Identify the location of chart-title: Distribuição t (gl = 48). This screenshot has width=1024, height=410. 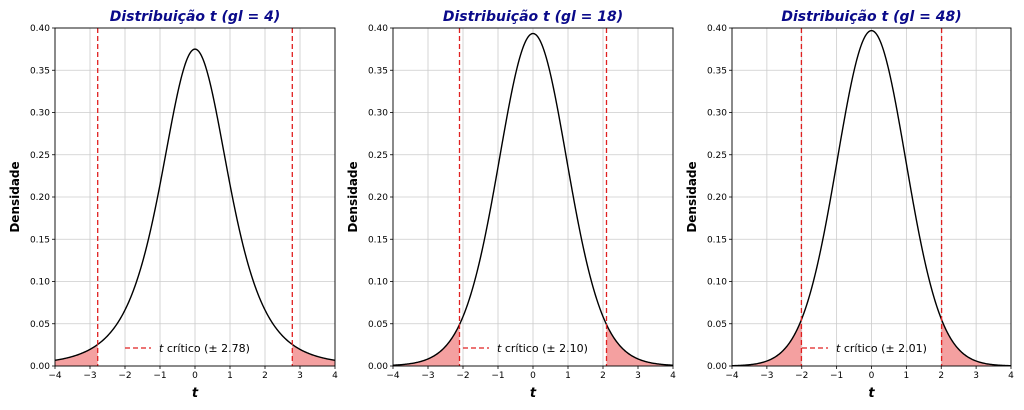
(871, 17).